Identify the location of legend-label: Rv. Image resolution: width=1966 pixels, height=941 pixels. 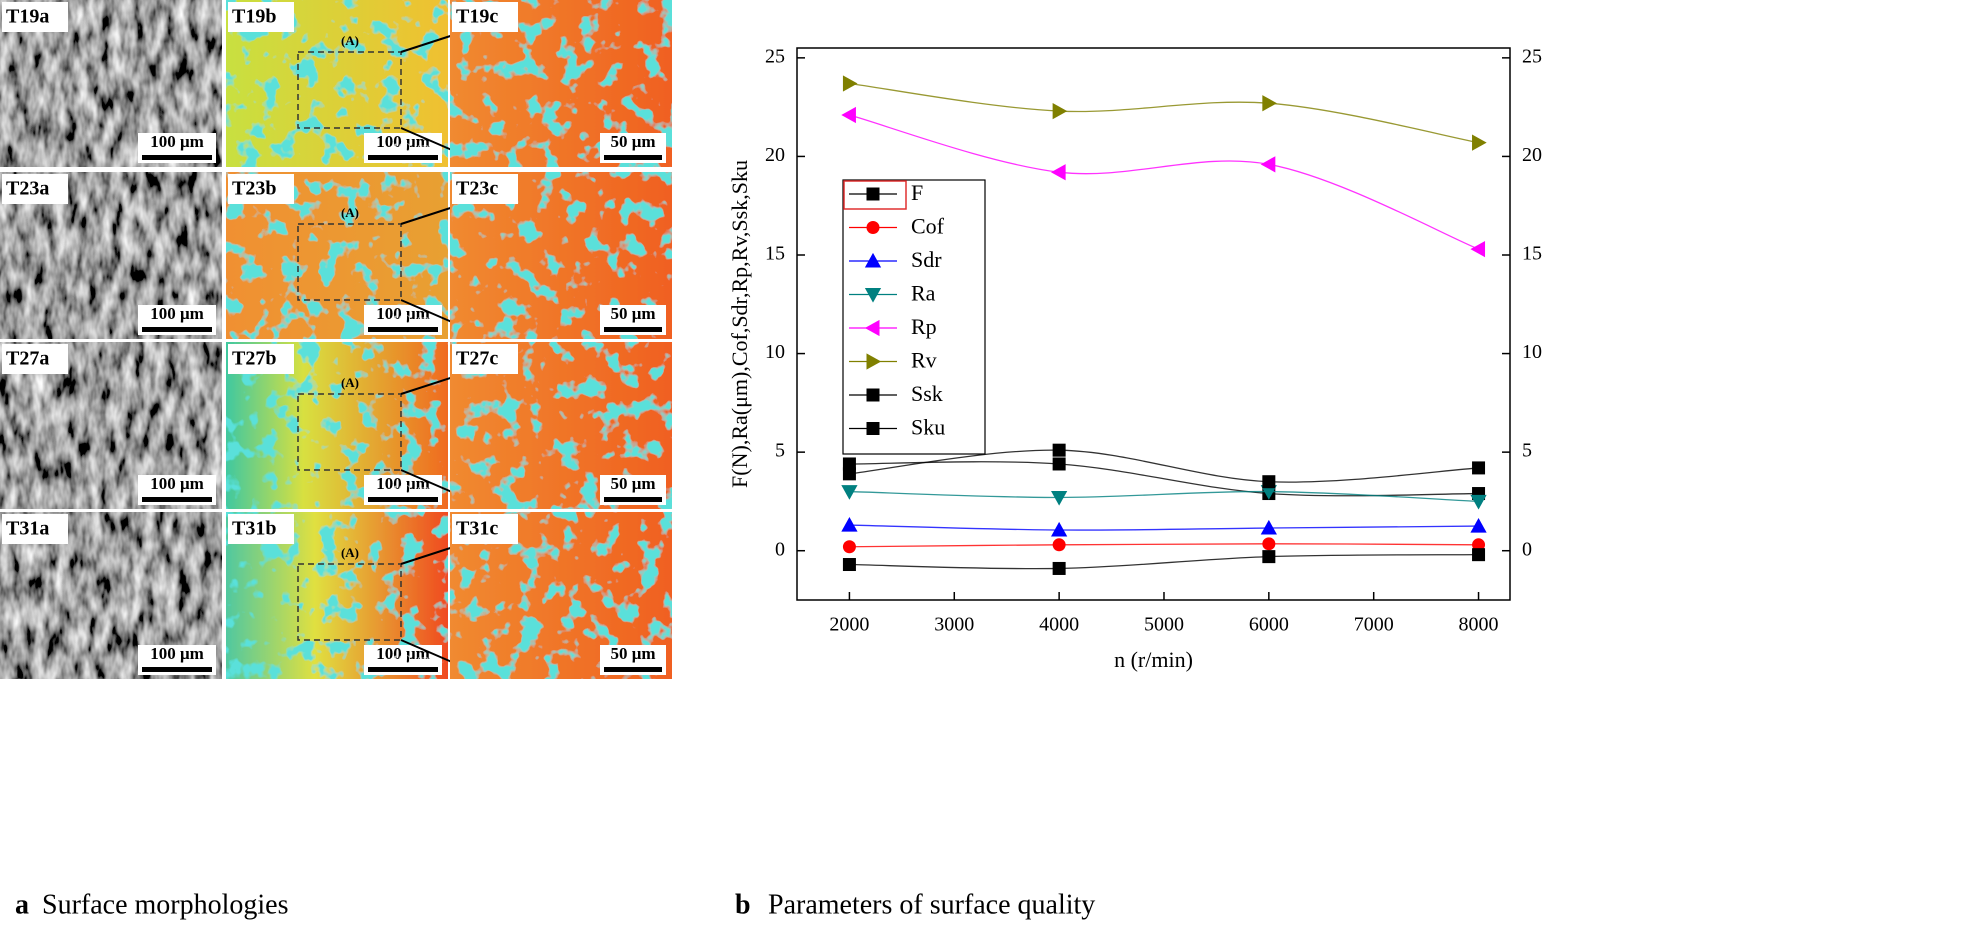
(924, 360).